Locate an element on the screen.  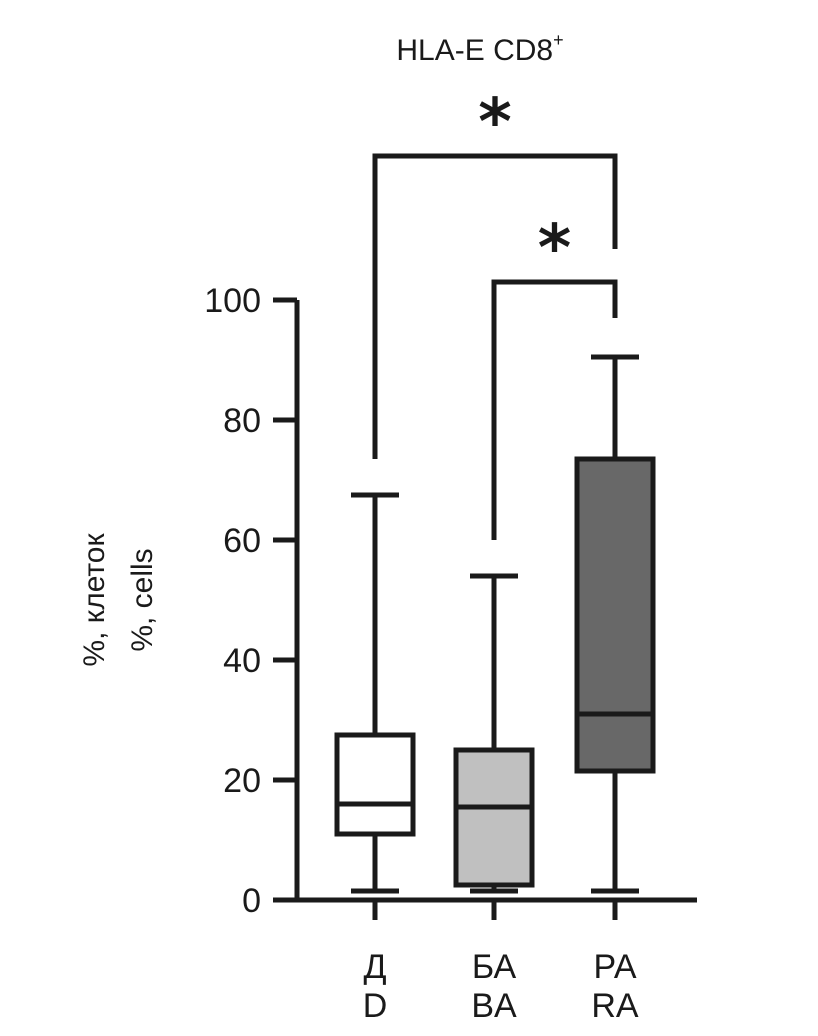
chart-title-superscript: + is located at coordinates (558, 40).